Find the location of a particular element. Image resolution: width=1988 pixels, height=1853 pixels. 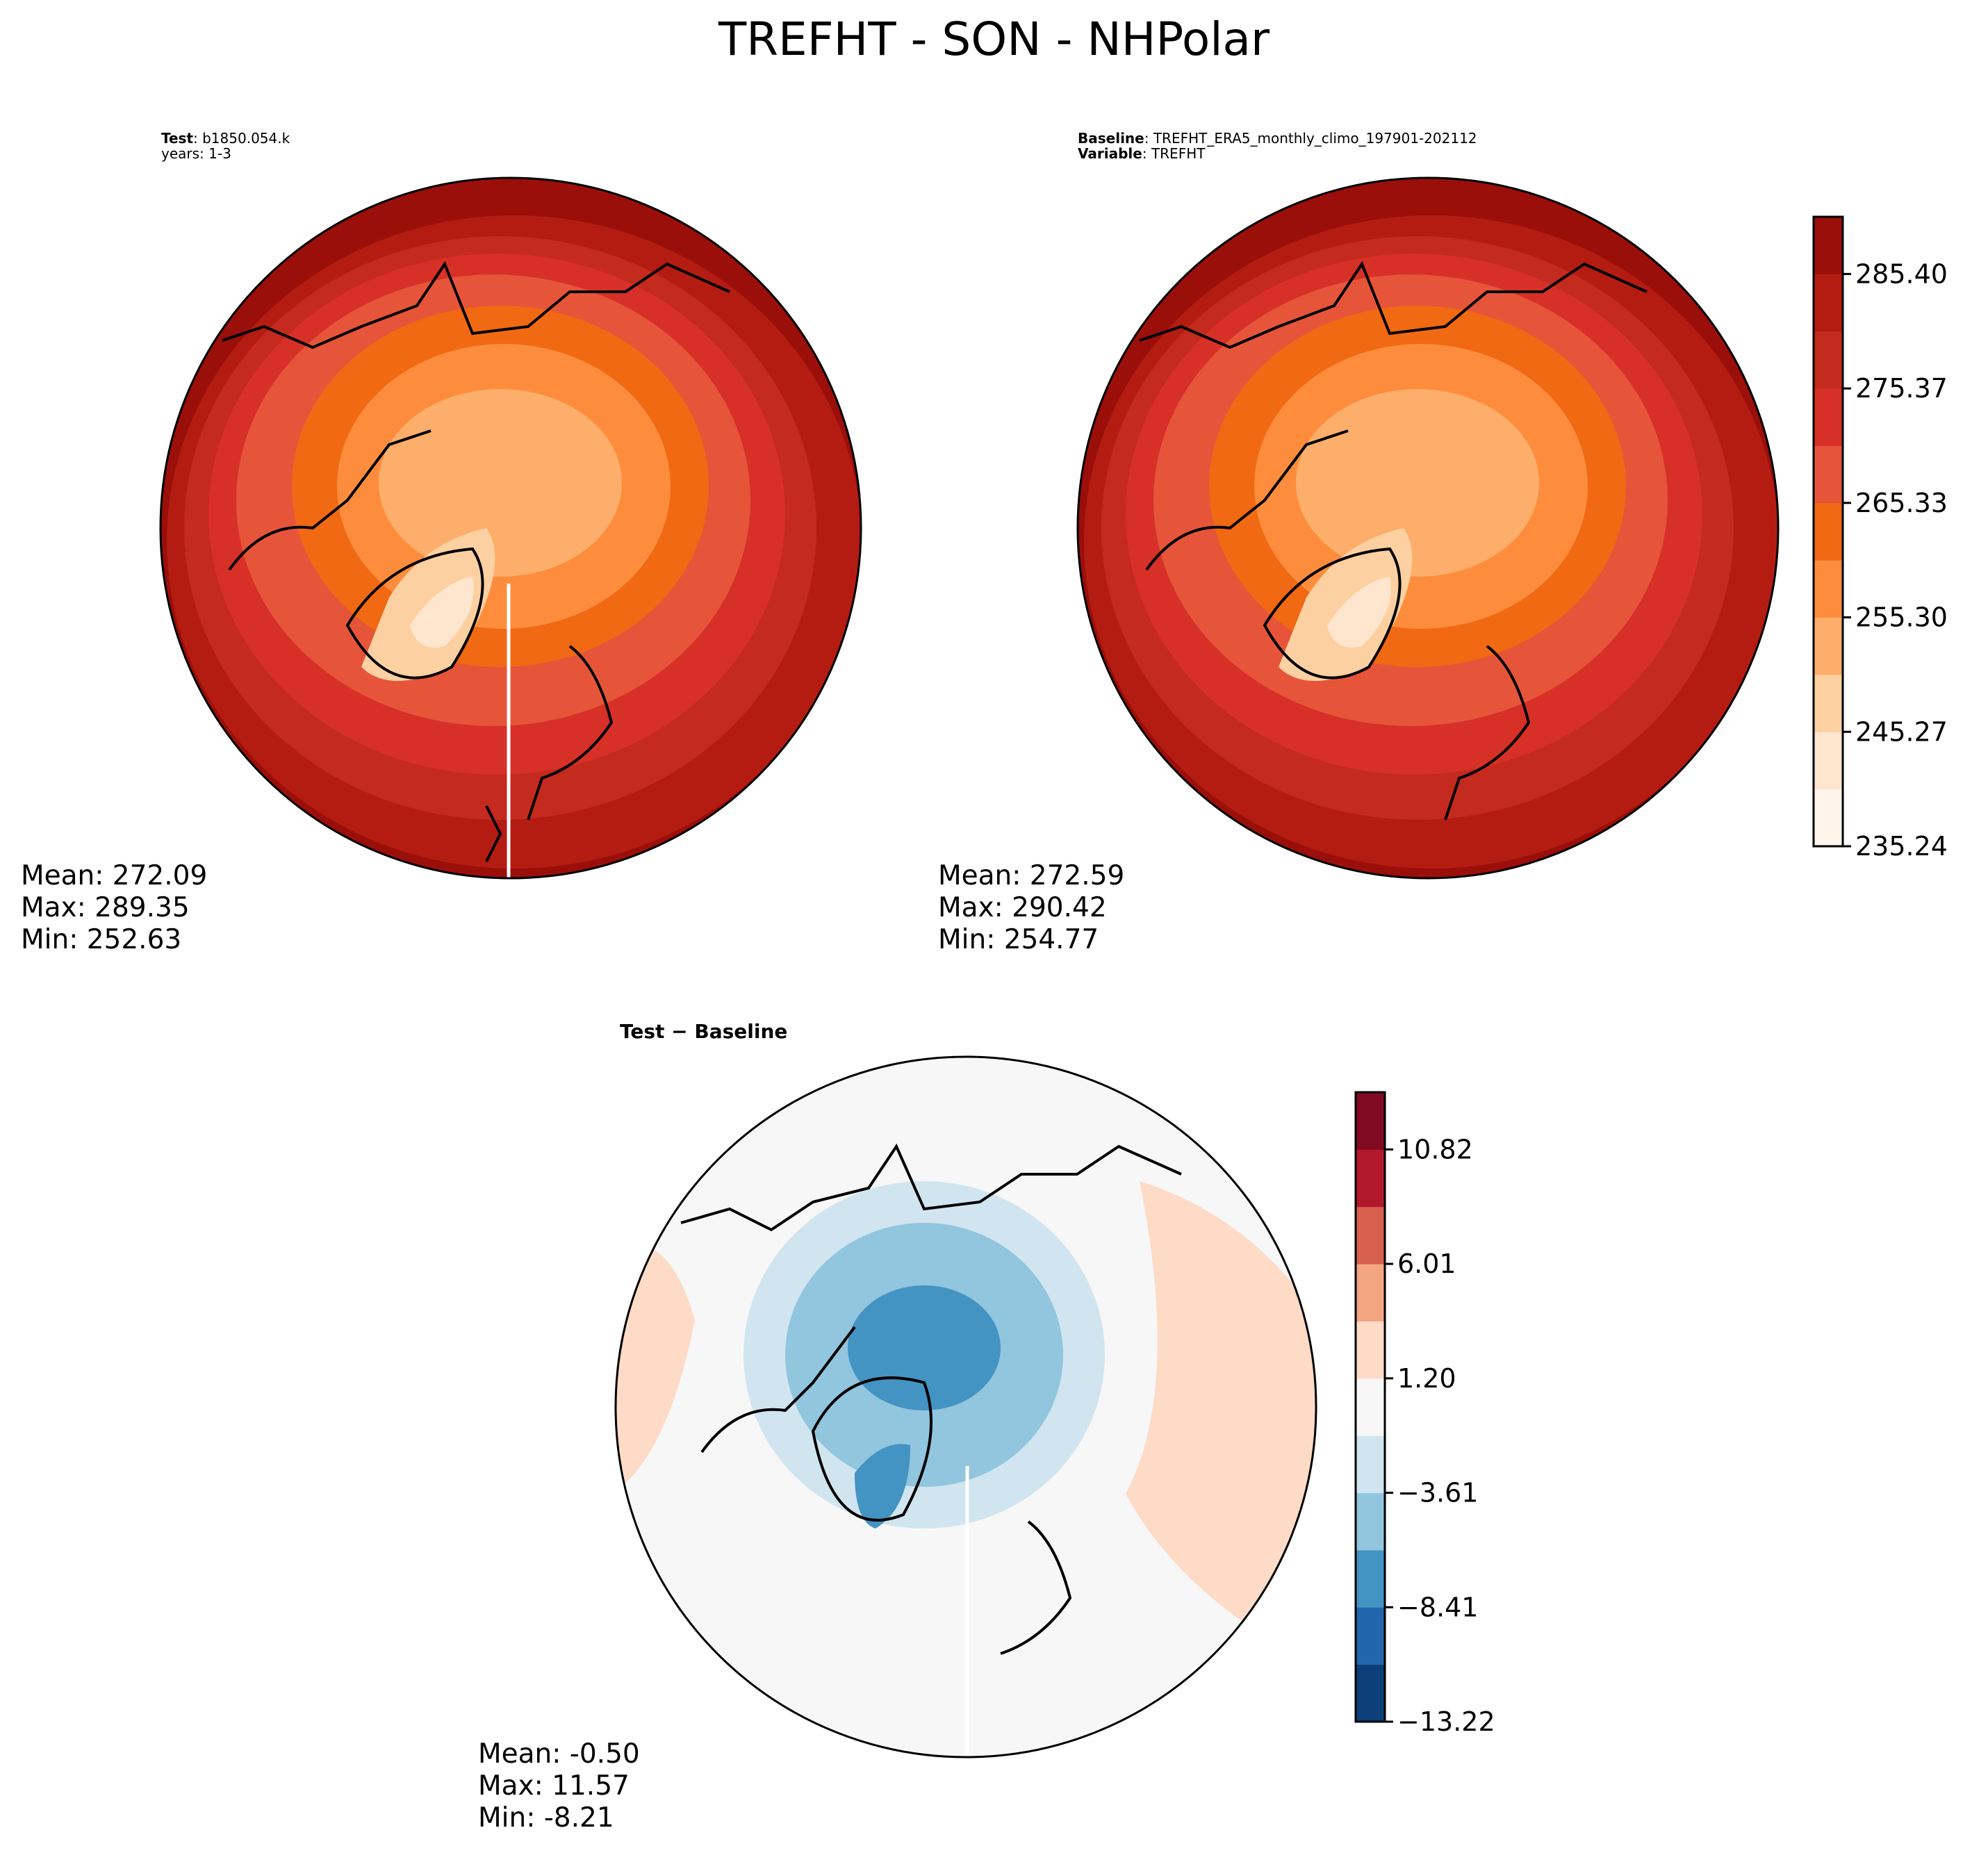

test-stats: Mean: 272.09 Max: 289.35 Min: 252.63 is located at coordinates (114, 908).